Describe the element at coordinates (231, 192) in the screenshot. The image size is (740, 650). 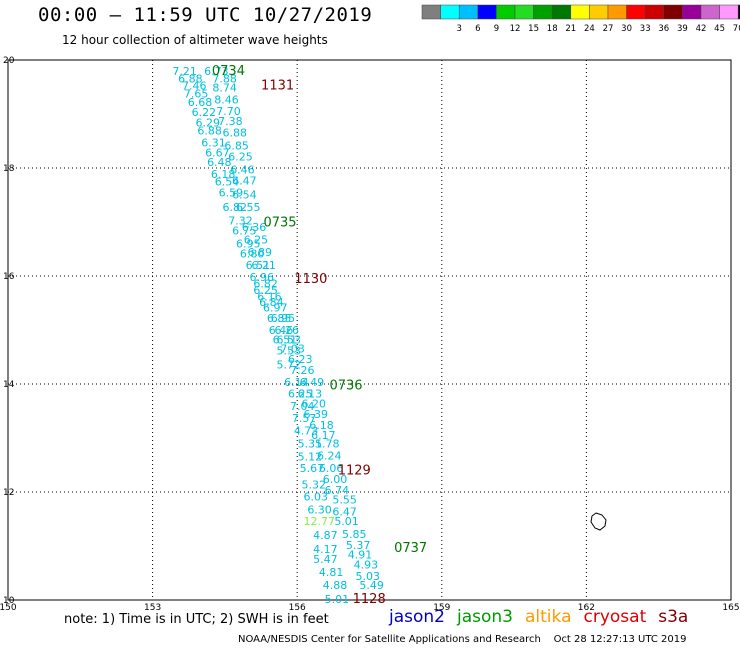
I see `wave-height-value: 6.59` at that location.